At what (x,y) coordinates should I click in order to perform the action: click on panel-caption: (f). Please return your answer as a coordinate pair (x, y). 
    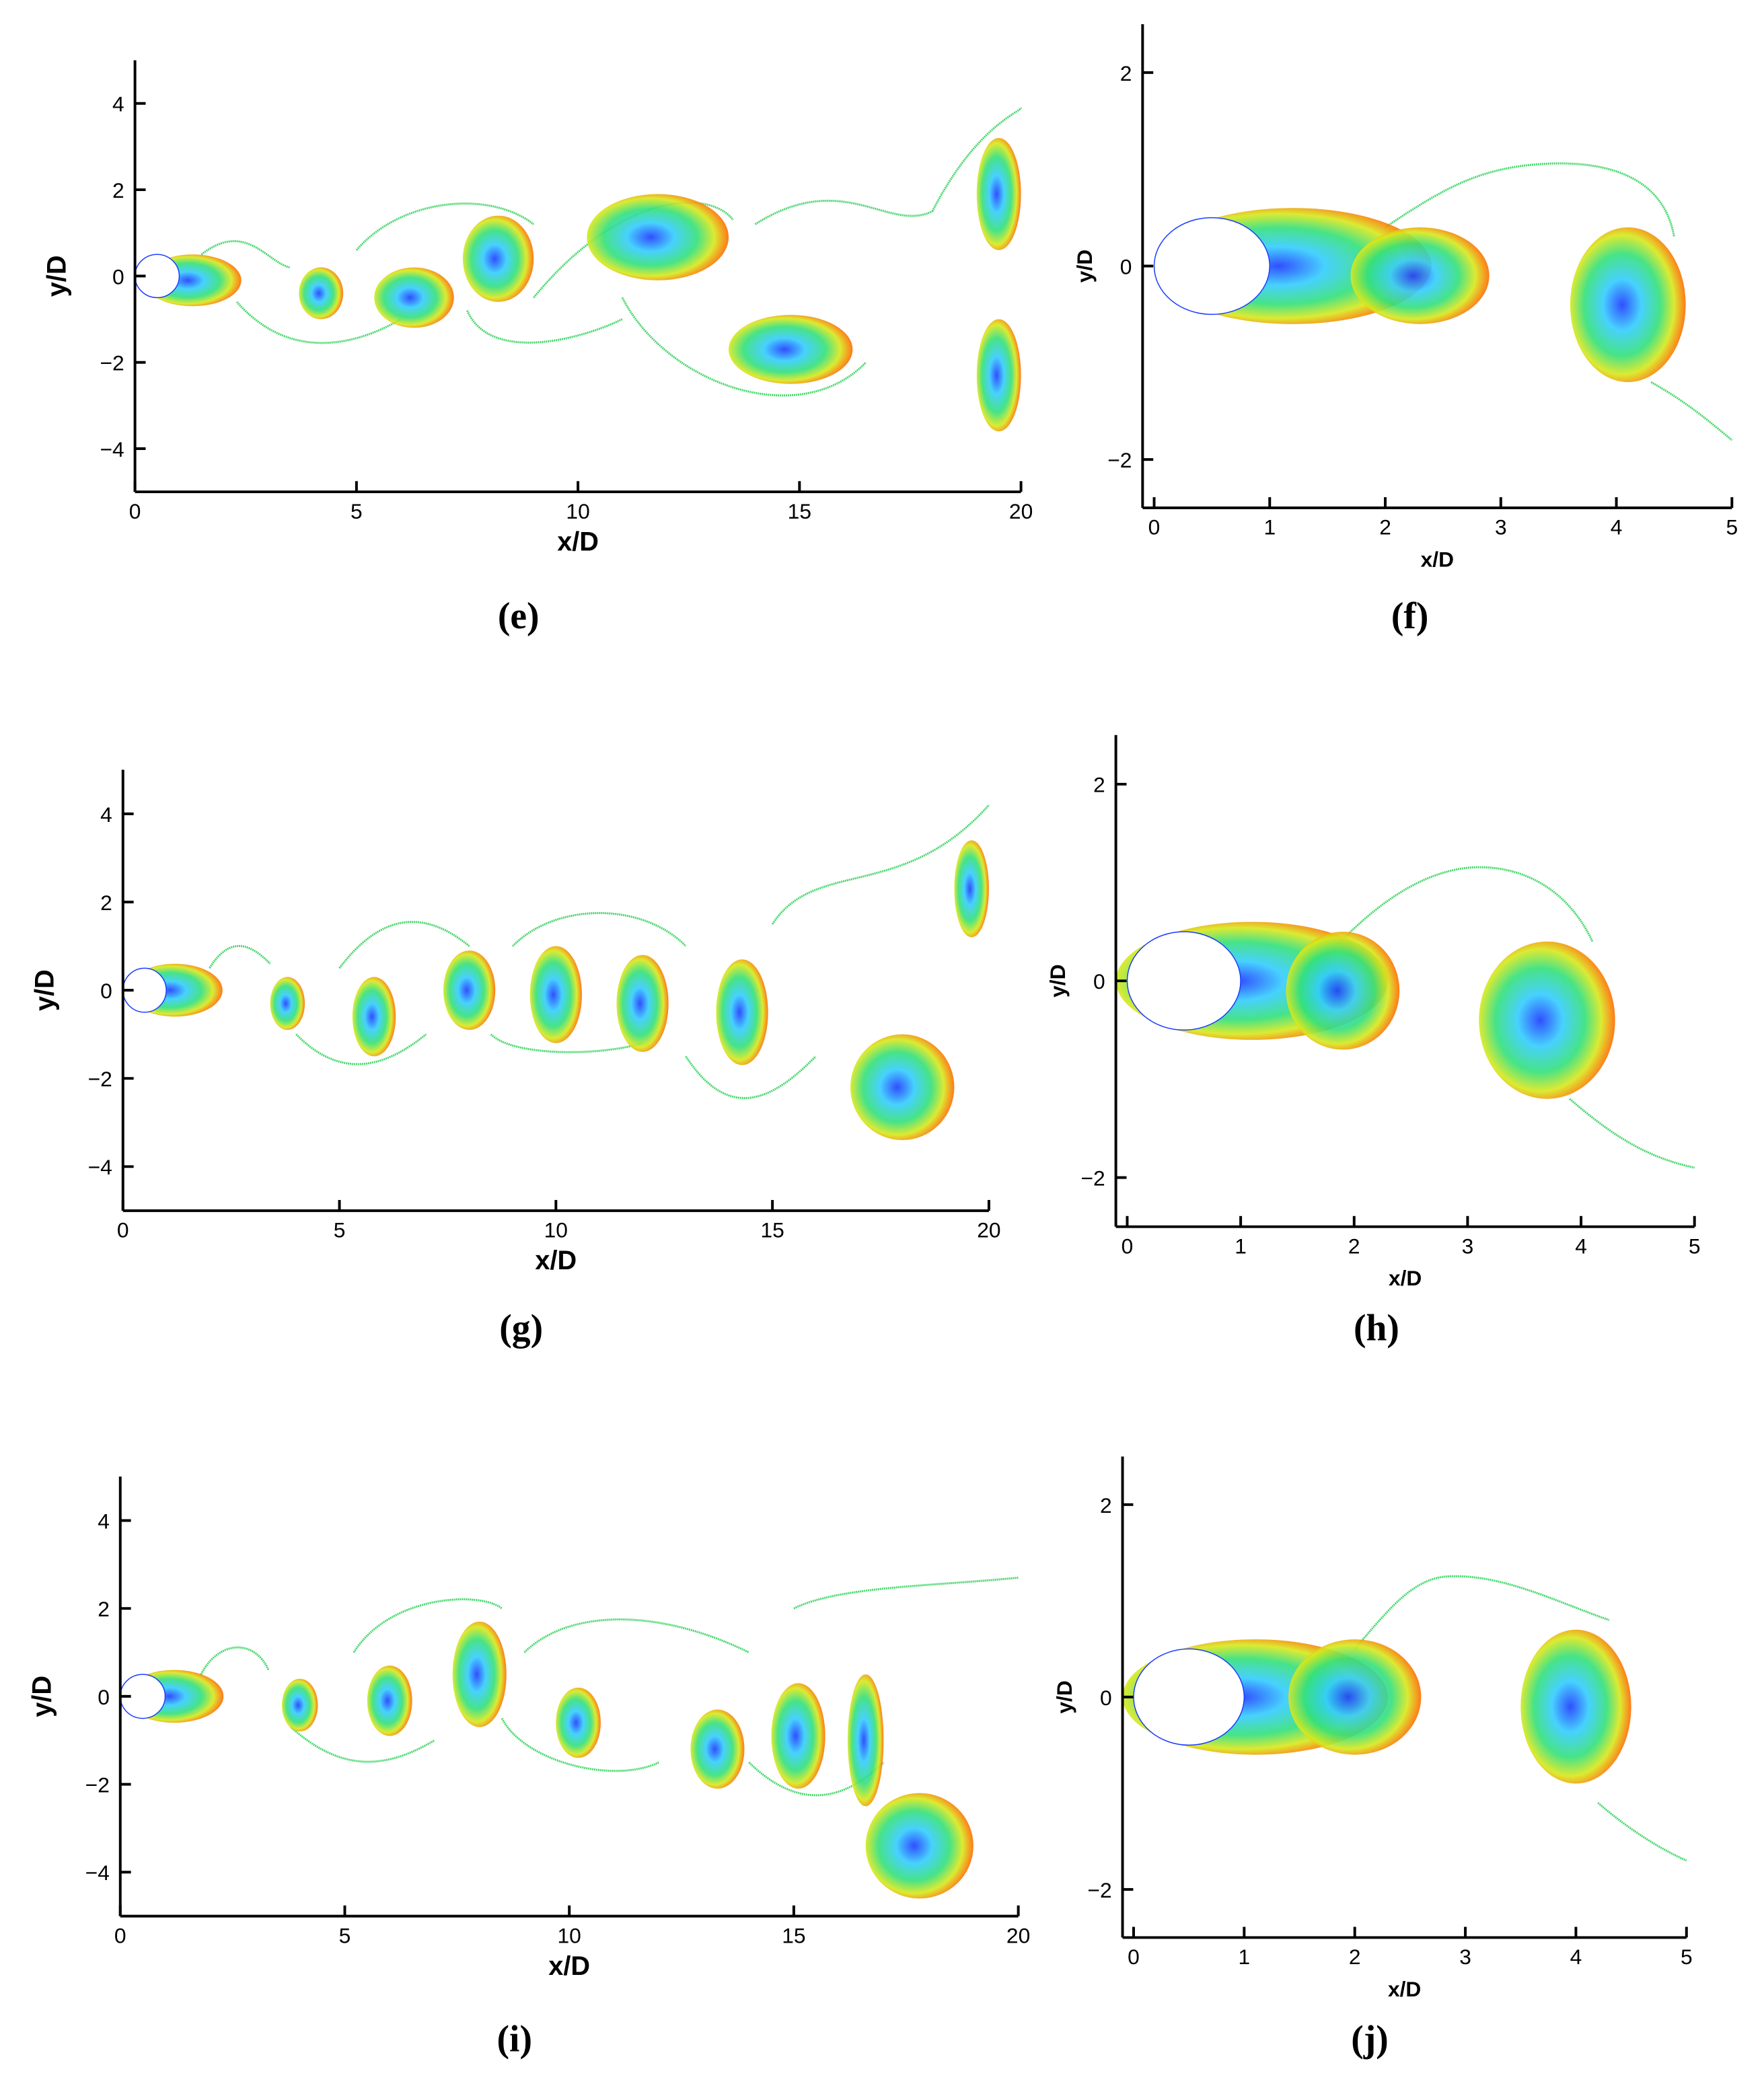
    Looking at the image, I should click on (1410, 616).